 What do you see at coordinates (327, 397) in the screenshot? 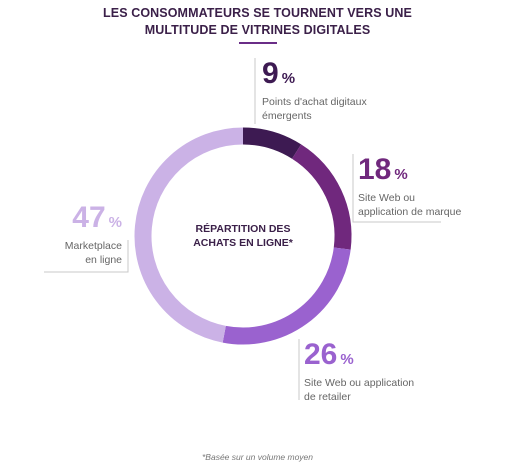
I see `slice-label-line: de retailer` at bounding box center [327, 397].